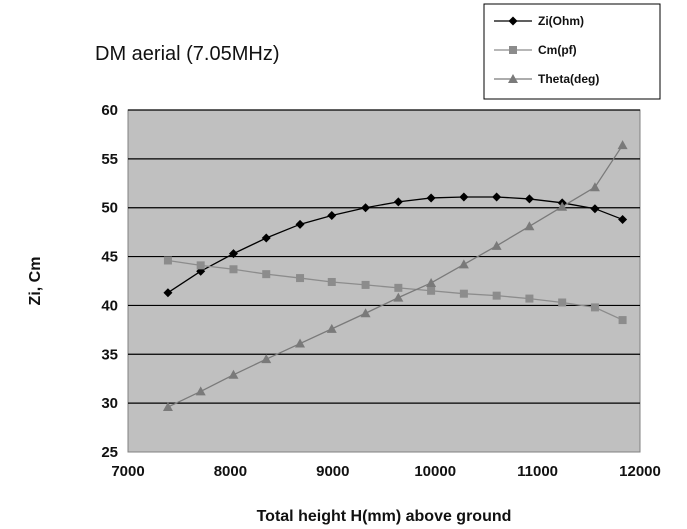 Image resolution: width=687 pixels, height=529 pixels. I want to click on legend-label-zi-ohm: Zi(Ohm), so click(561, 21).